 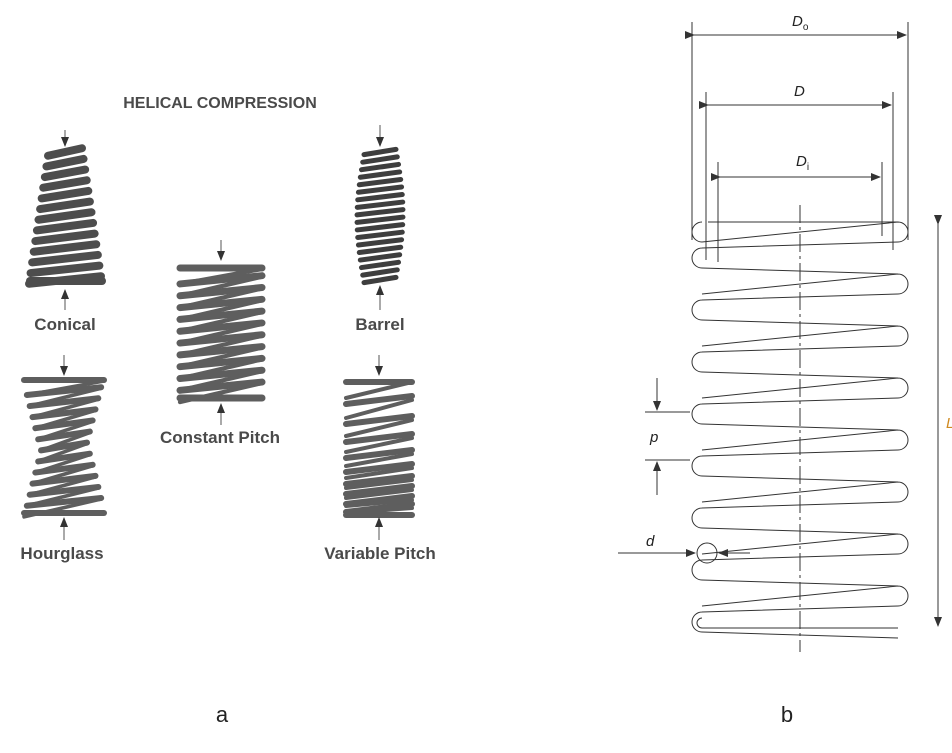 What do you see at coordinates (802, 163) in the screenshot?
I see `dimension-label: Di` at bounding box center [802, 163].